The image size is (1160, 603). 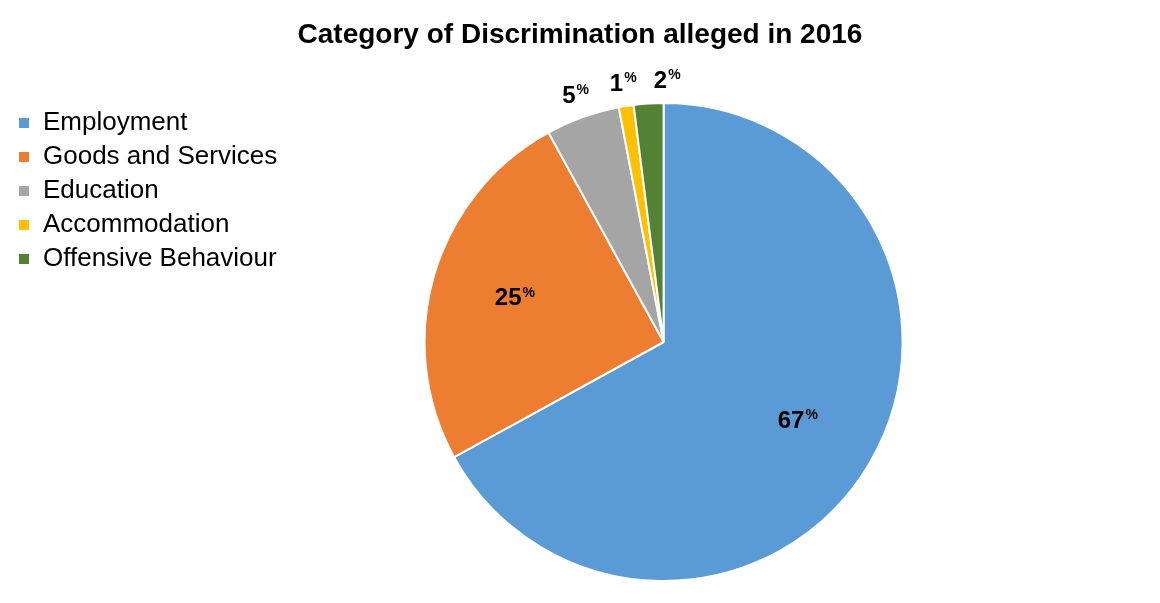 What do you see at coordinates (667, 80) in the screenshot?
I see `data-label: 2%` at bounding box center [667, 80].